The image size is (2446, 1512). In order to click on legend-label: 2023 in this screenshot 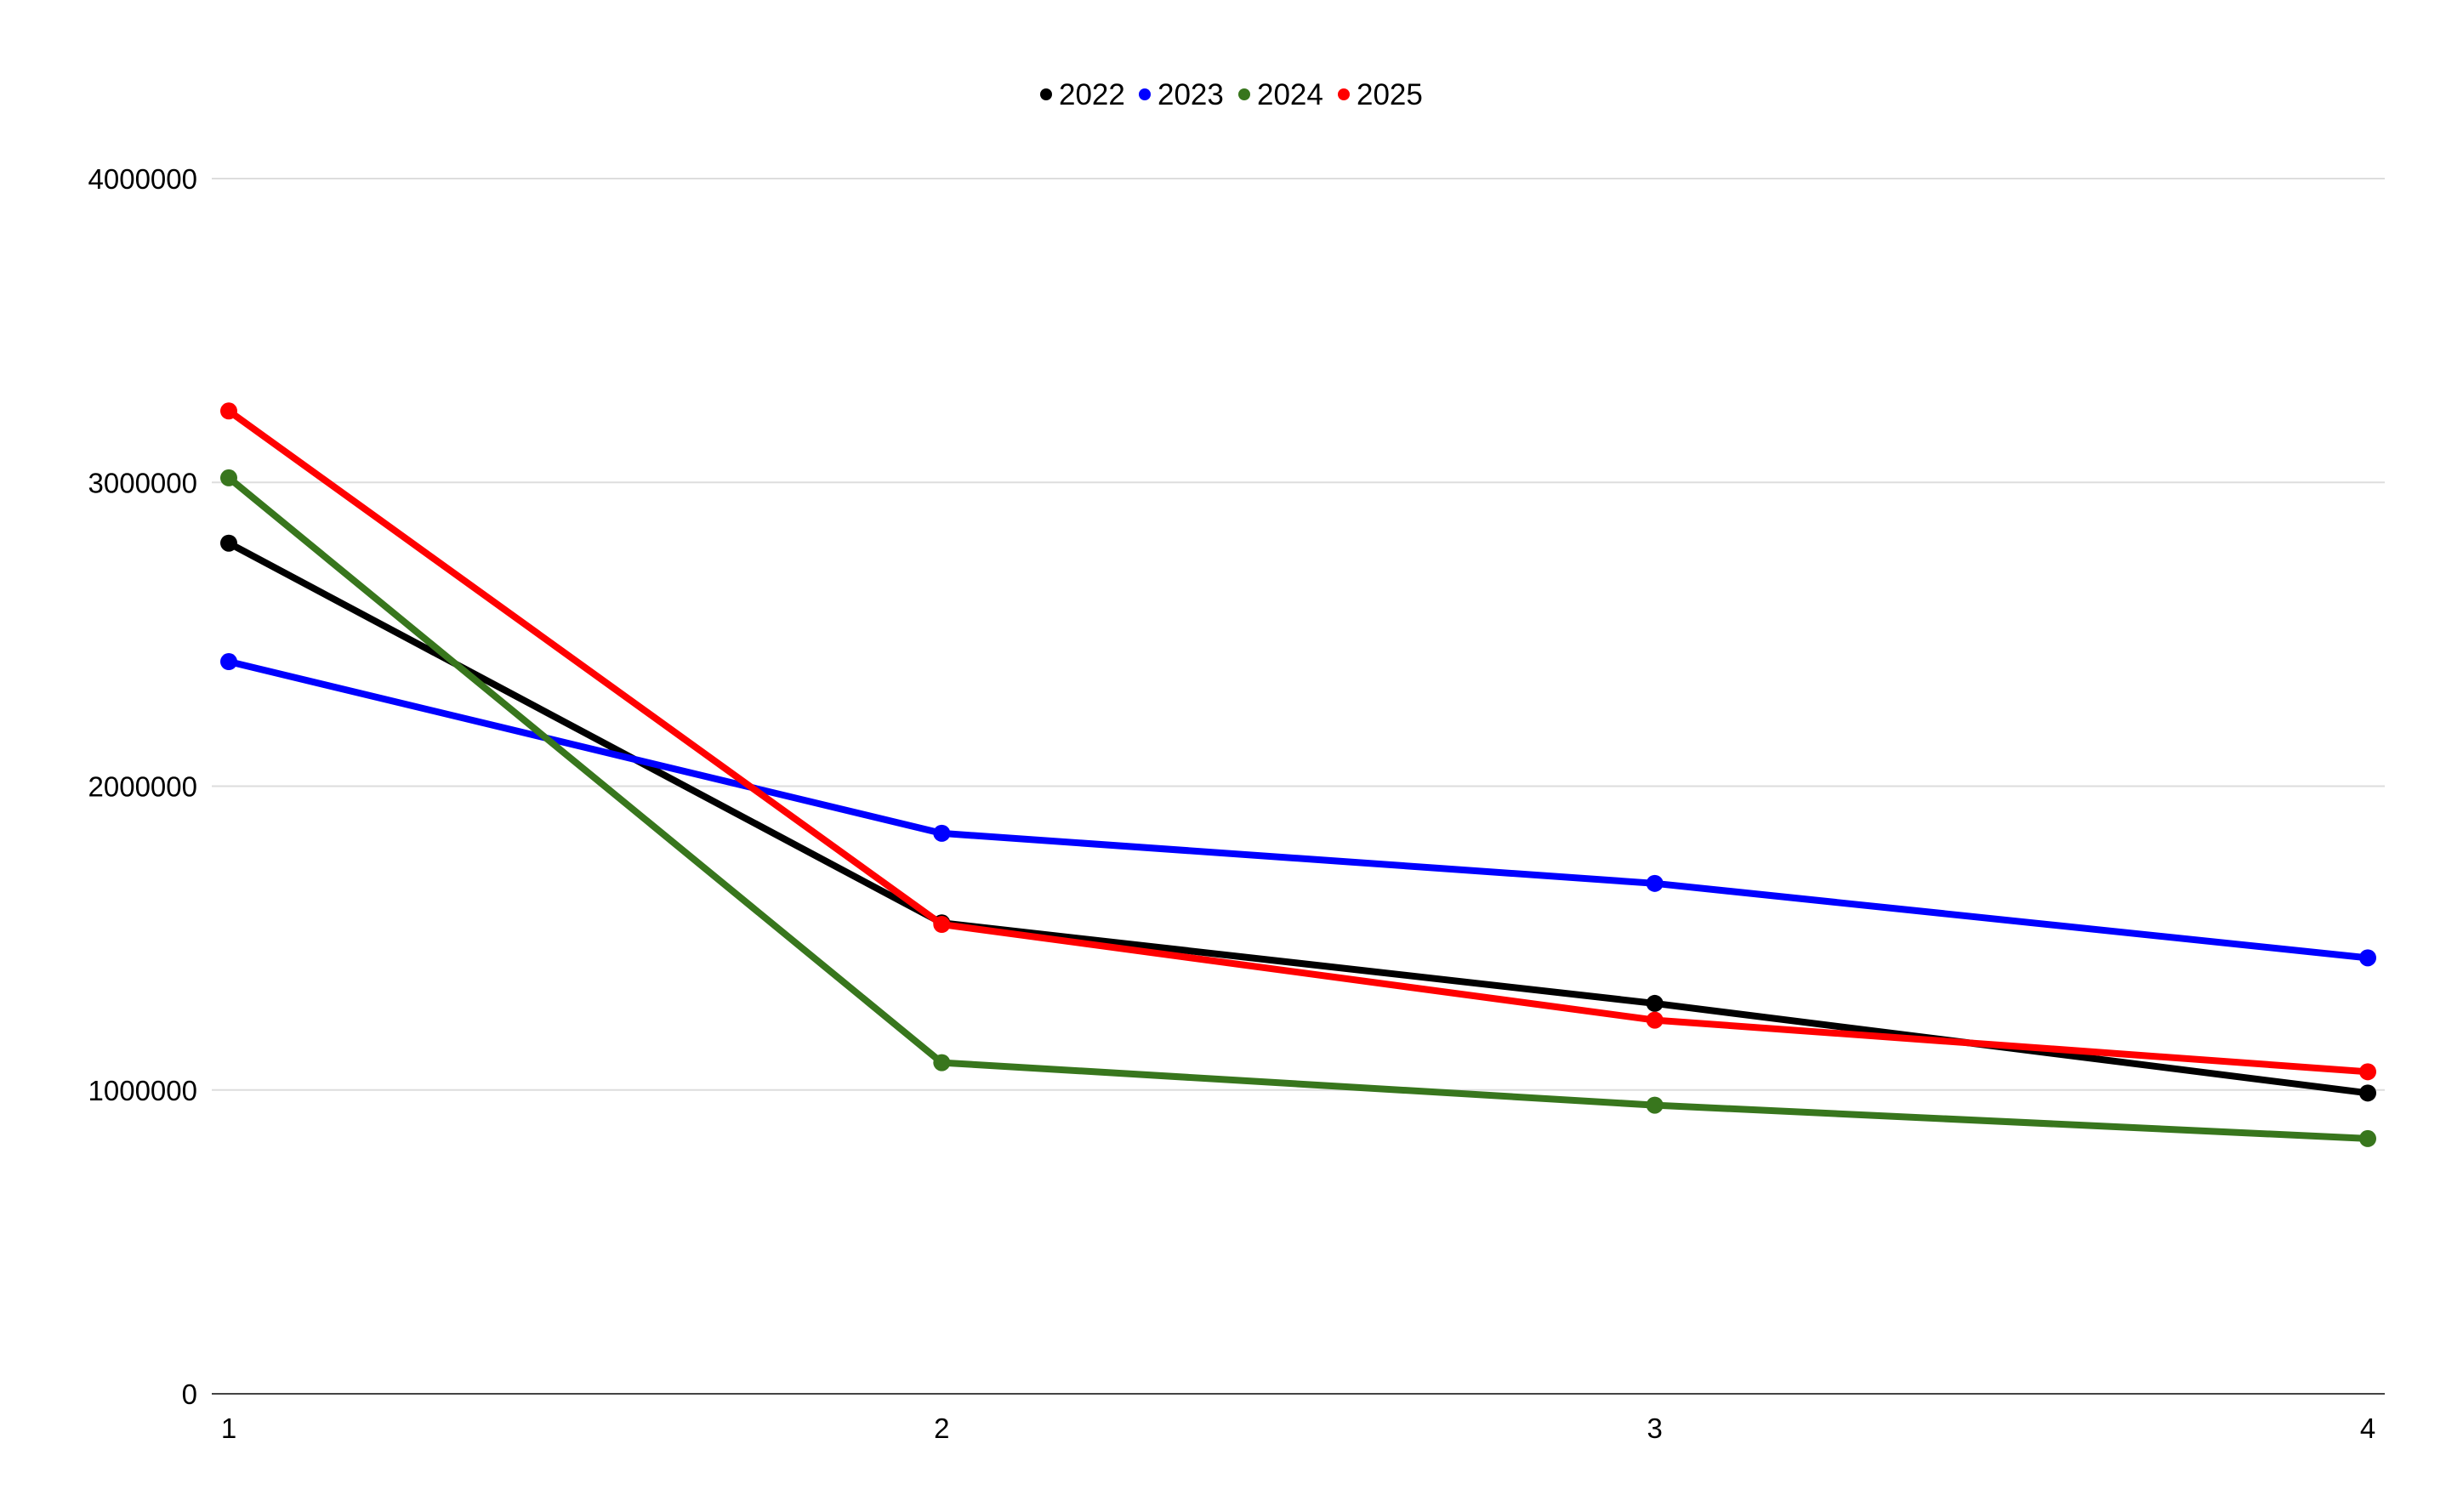, I will do `click(1191, 94)`.